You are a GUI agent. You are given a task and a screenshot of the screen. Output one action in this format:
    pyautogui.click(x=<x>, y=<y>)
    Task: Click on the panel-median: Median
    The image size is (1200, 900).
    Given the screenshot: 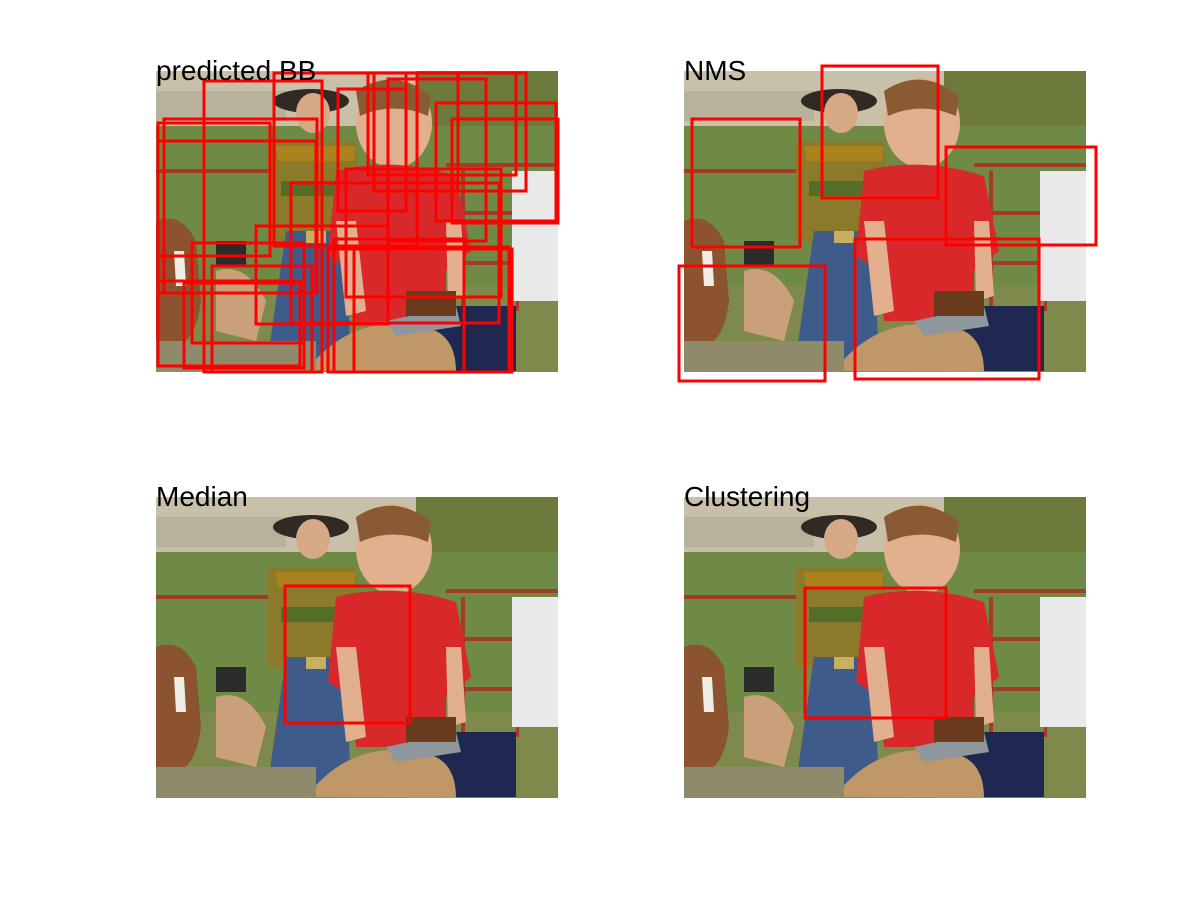 What is the action you would take?
    pyautogui.click(x=357, y=640)
    